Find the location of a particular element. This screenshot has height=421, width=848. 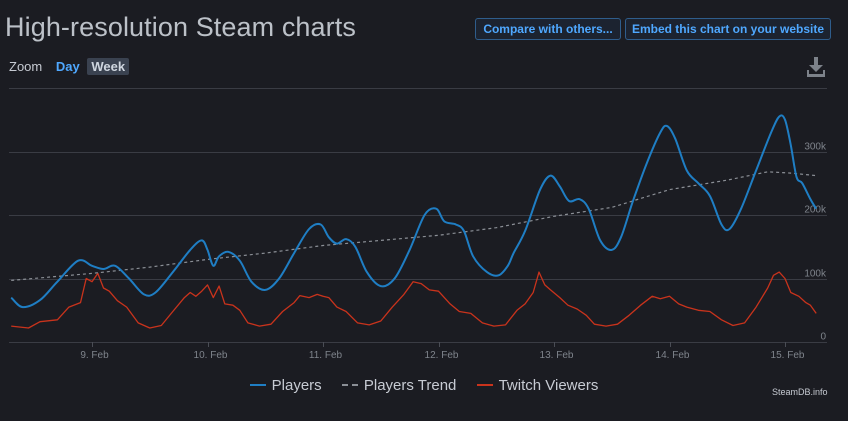

legend-item-players: Players is located at coordinates (285, 385).